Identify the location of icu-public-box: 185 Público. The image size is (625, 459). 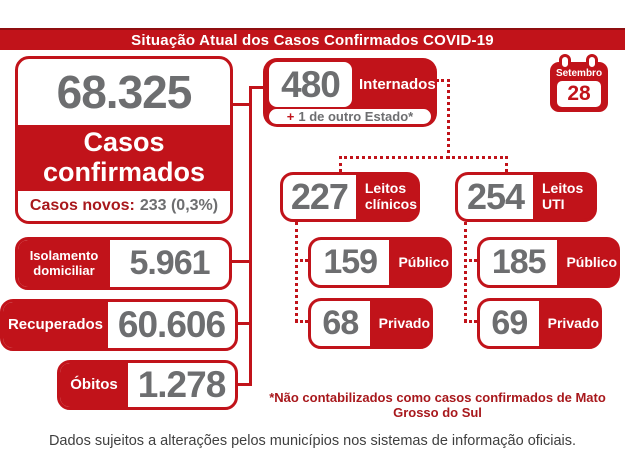
(548, 262).